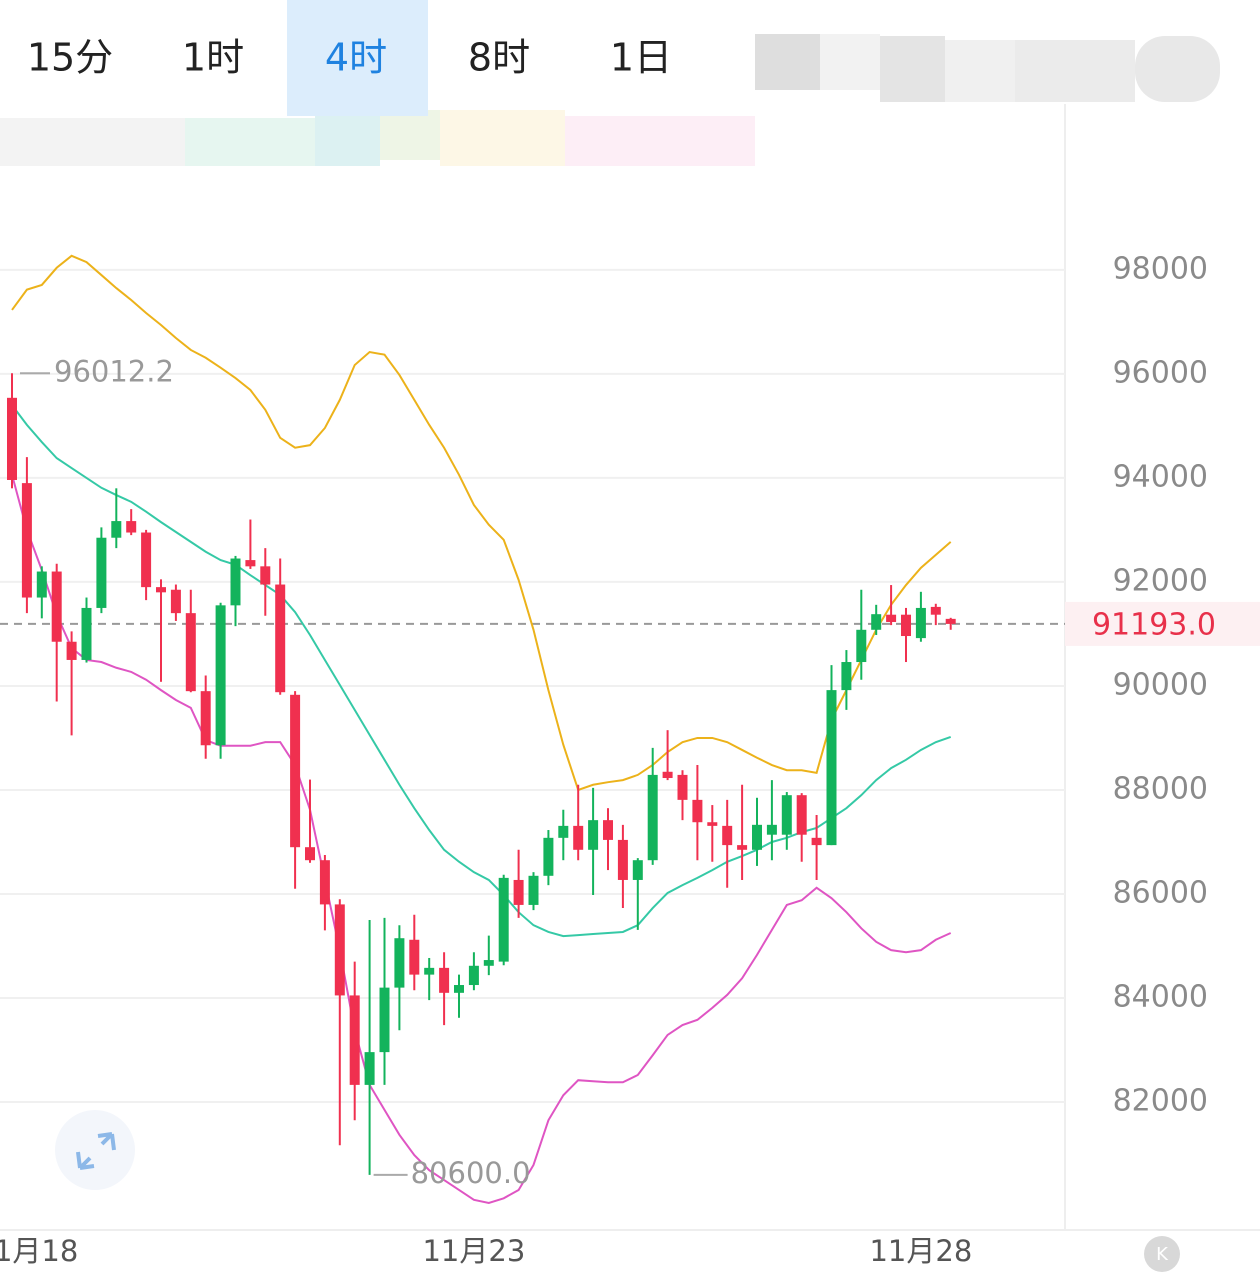  Describe the element at coordinates (1160, 372) in the screenshot. I see `y-tick-label: 96000` at that location.